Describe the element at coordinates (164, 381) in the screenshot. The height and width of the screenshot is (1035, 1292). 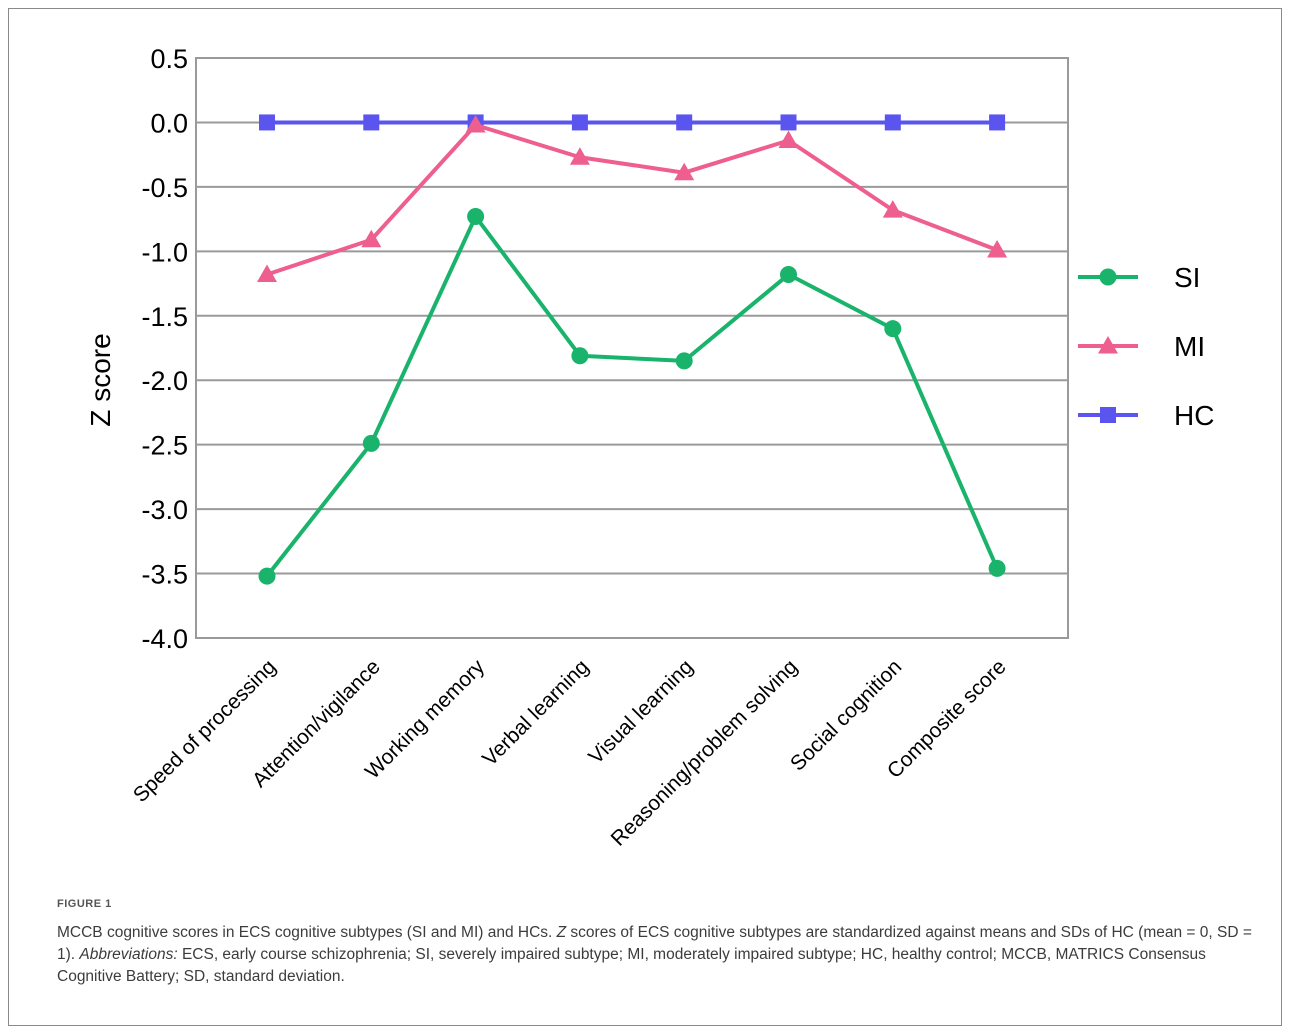
I see `y-tick-label: -2.0` at that location.